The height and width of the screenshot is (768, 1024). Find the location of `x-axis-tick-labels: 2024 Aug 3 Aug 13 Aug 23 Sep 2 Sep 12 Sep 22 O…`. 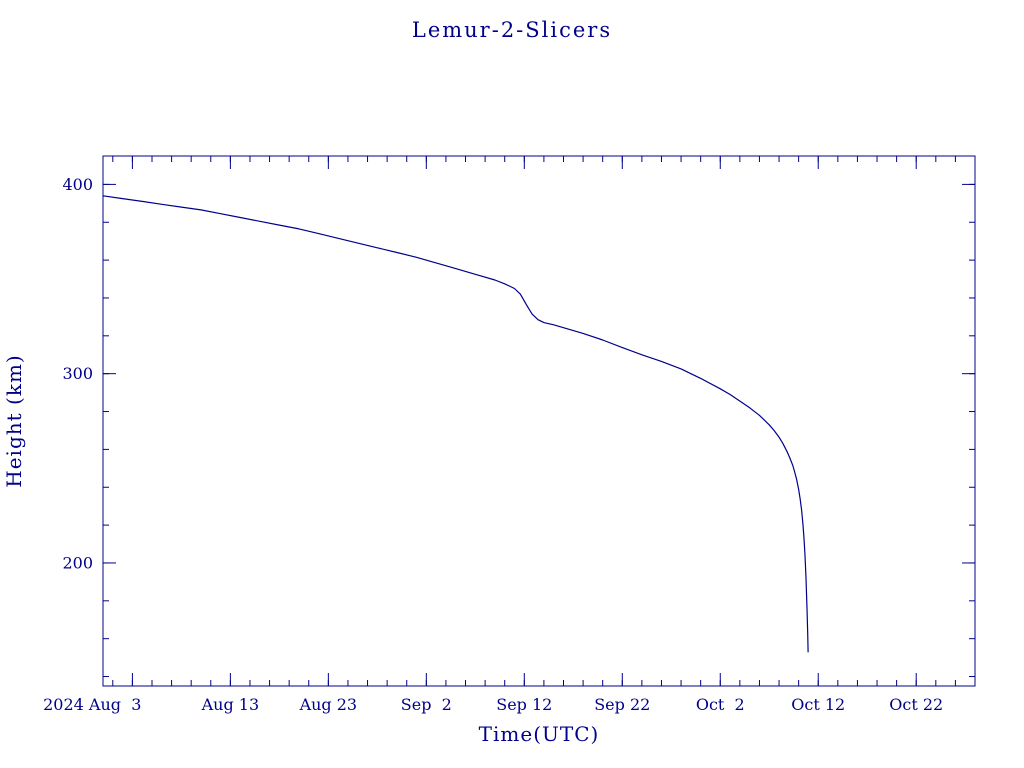

x-axis-tick-labels: 2024 Aug 3 Aug 13 Aug 23 Sep 2 Sep 12 Sep 22 O… is located at coordinates (493, 704).